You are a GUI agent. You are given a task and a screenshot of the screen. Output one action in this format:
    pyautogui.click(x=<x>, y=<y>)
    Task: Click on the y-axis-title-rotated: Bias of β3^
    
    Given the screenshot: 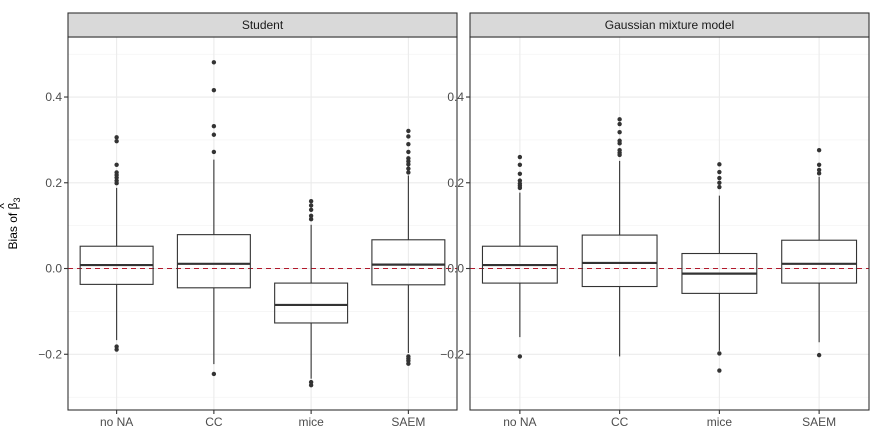 What is the action you would take?
    pyautogui.click(x=11, y=224)
    